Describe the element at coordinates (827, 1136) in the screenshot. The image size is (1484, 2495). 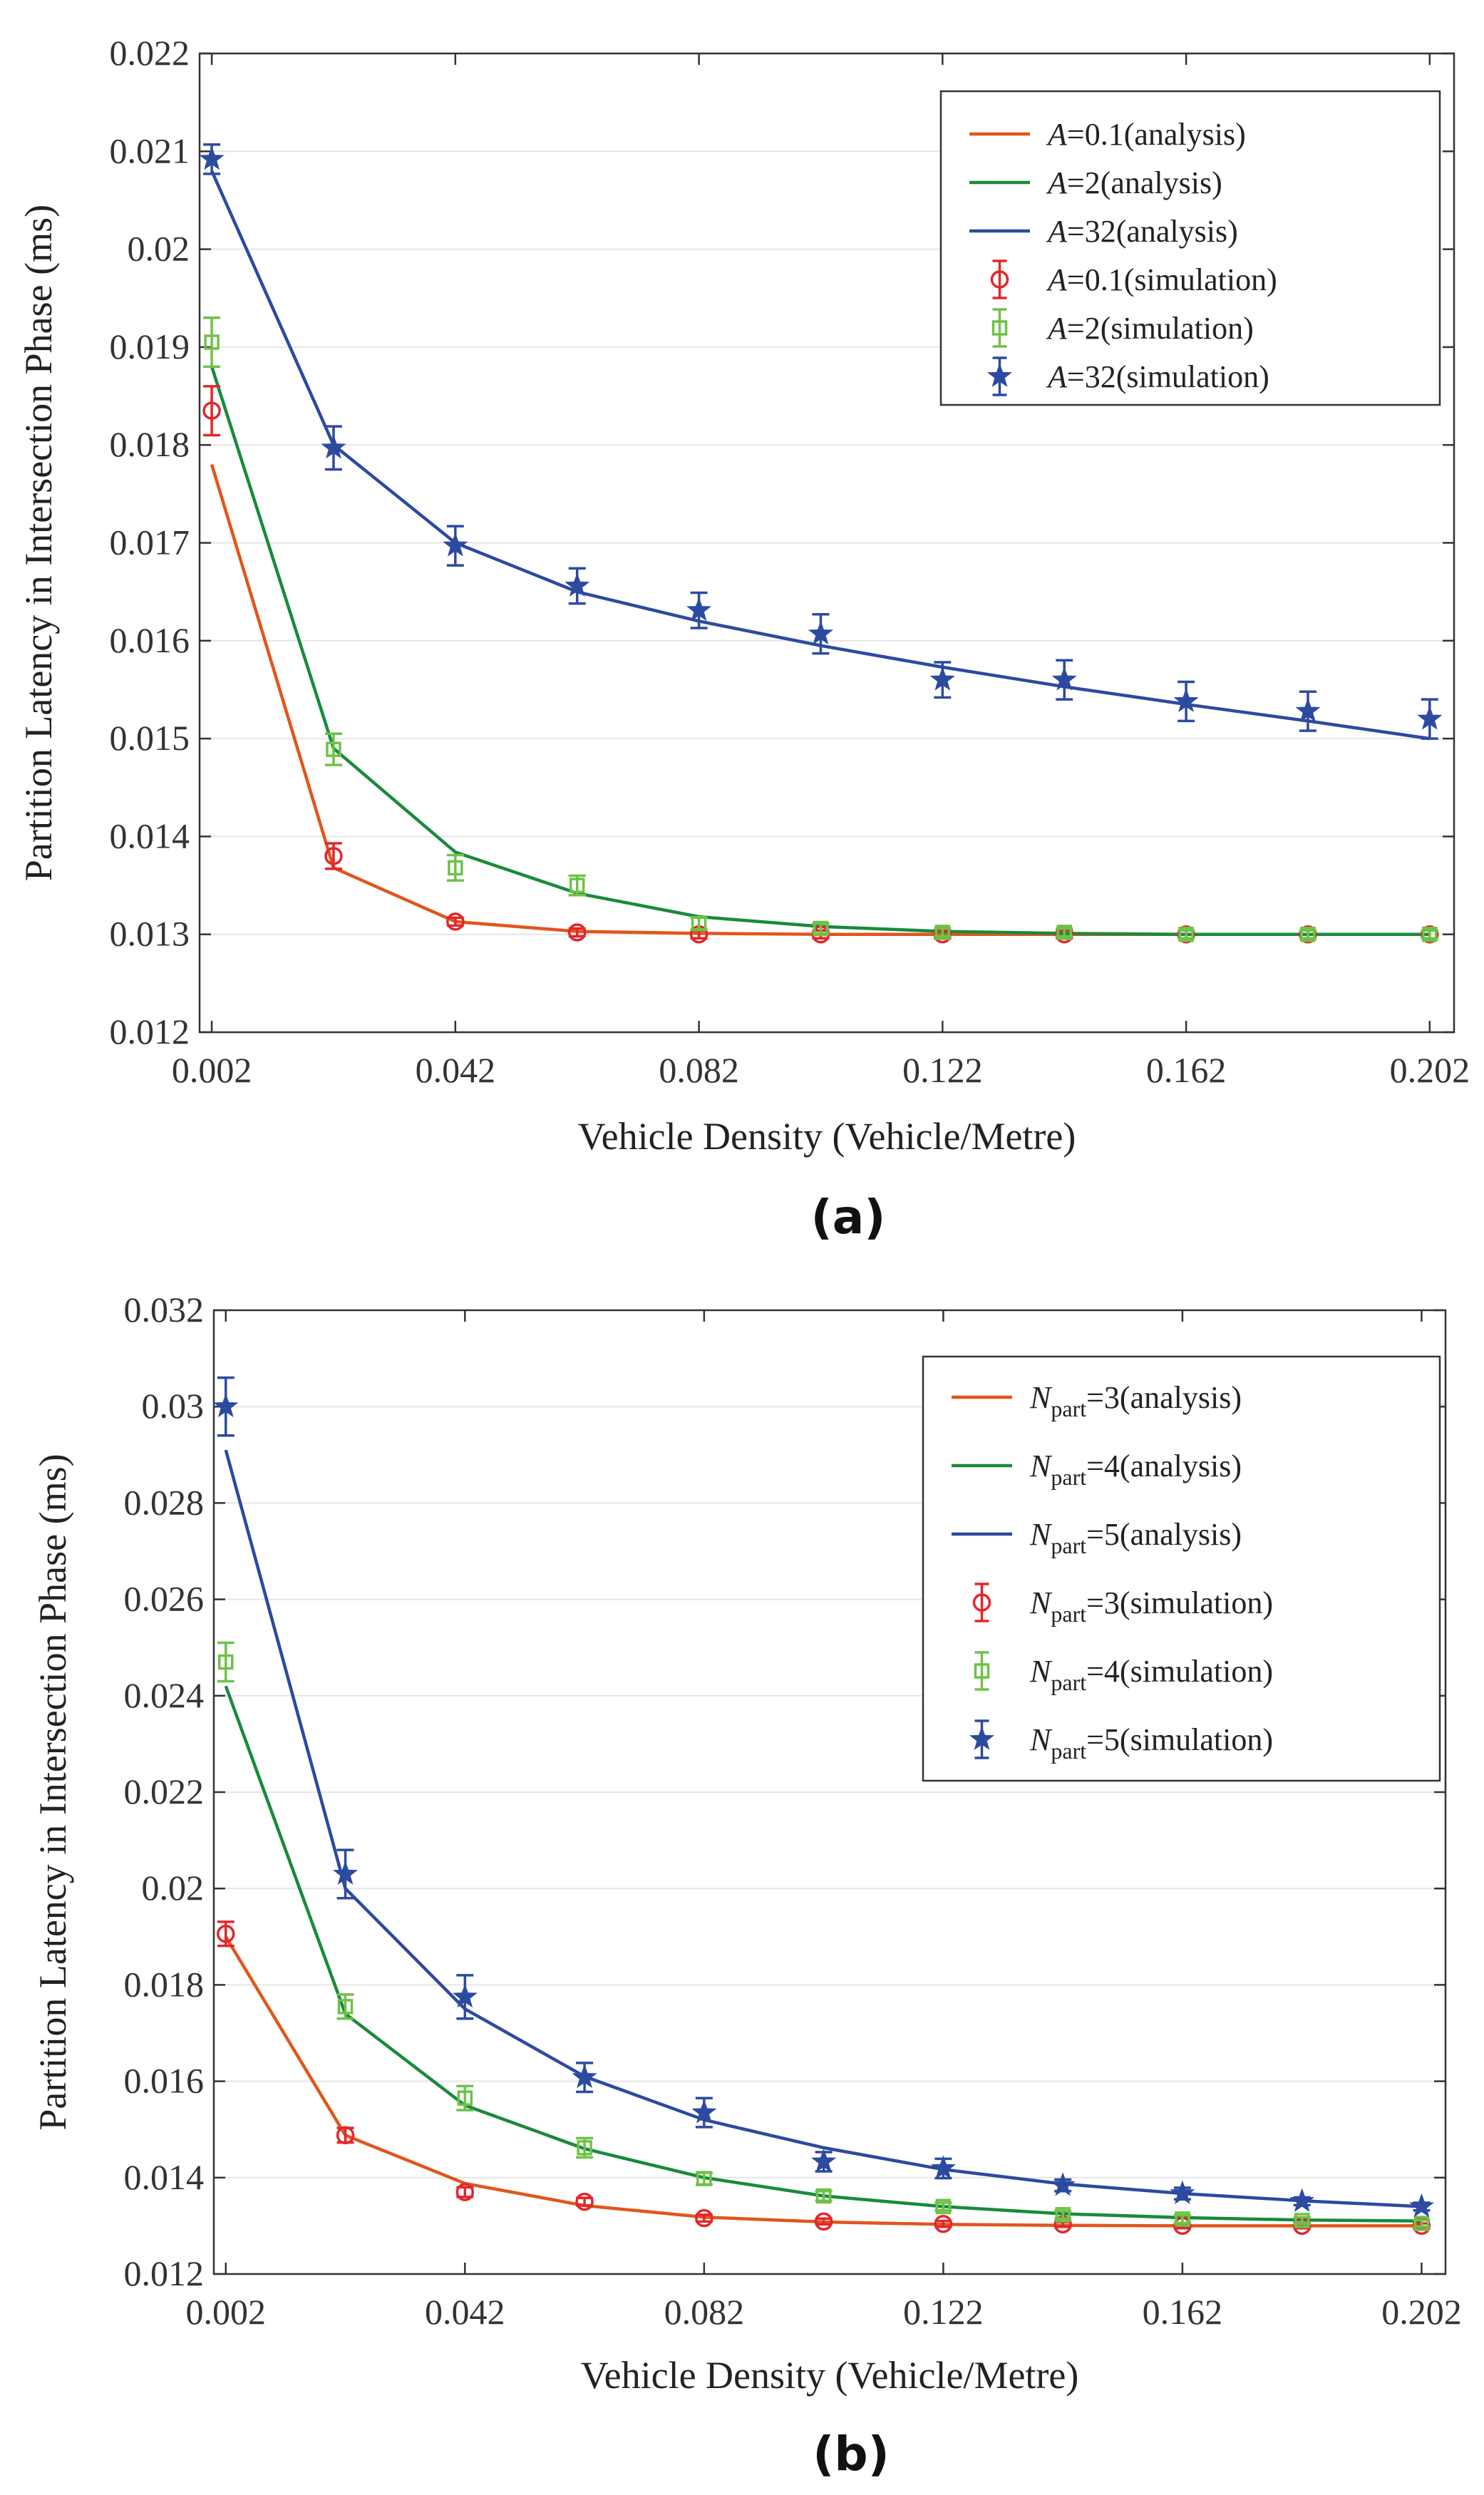
I see `x-axis-label: Vehicle Density (Vehicle/Metre)` at that location.